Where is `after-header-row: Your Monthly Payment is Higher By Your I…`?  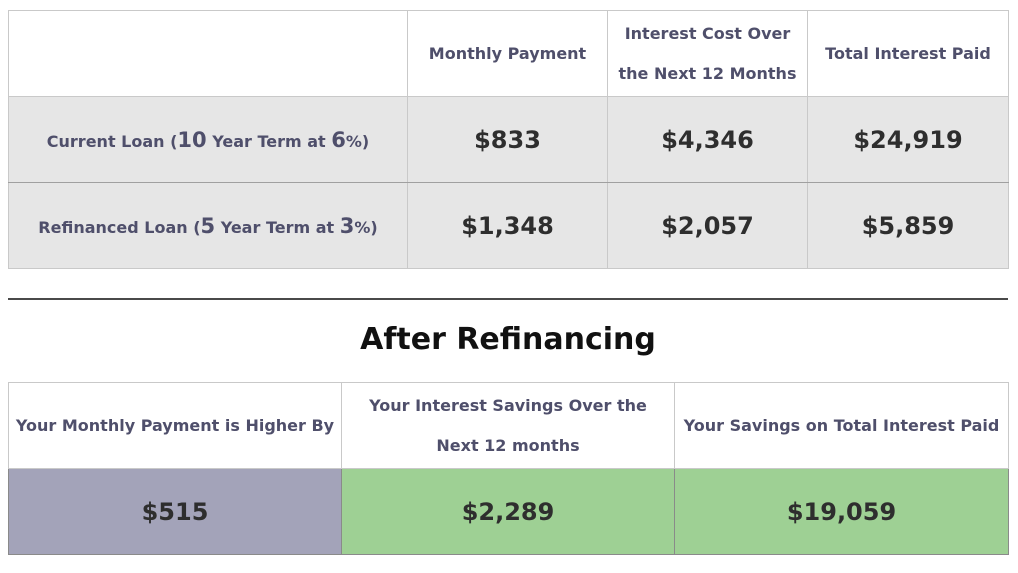
after-header-row: Your Monthly Payment is Higher By Your I… is located at coordinates (508, 425).